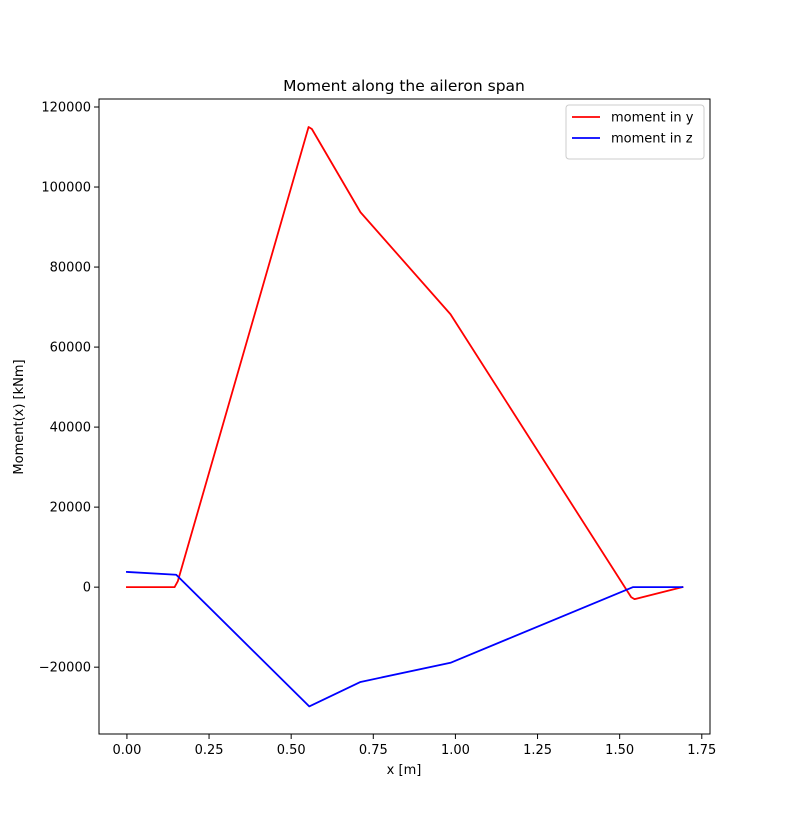 The height and width of the screenshot is (824, 788). I want to click on y-tick-label: 60000, so click(70, 348).